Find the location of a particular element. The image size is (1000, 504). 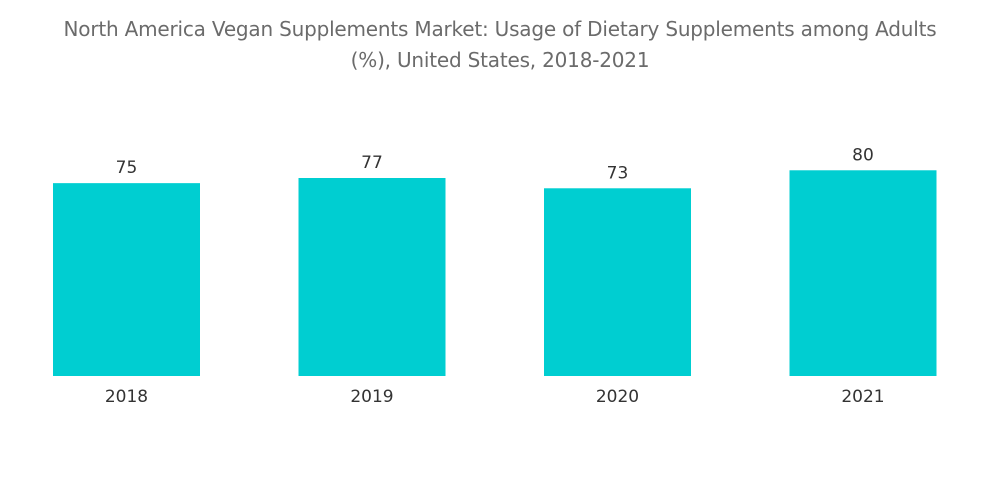

x-tick-label-2021: 2021 is located at coordinates (862, 397).